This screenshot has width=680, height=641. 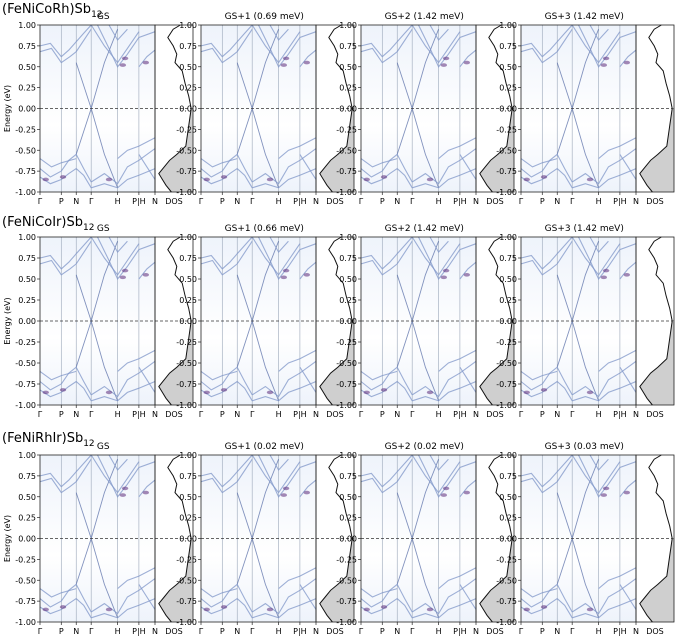 What do you see at coordinates (508, 67) in the screenshot?
I see `y-tick-label: 0.50` at bounding box center [508, 67].